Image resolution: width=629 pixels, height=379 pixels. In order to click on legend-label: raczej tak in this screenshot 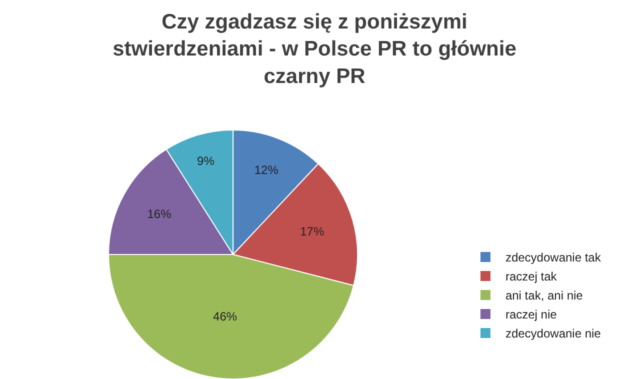, I will do `click(531, 277)`.